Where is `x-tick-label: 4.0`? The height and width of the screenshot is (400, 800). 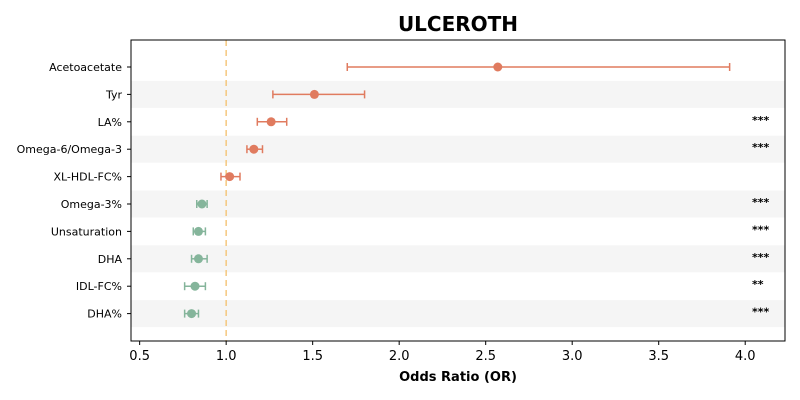
x-tick-label: 4.0 is located at coordinates (745, 356).